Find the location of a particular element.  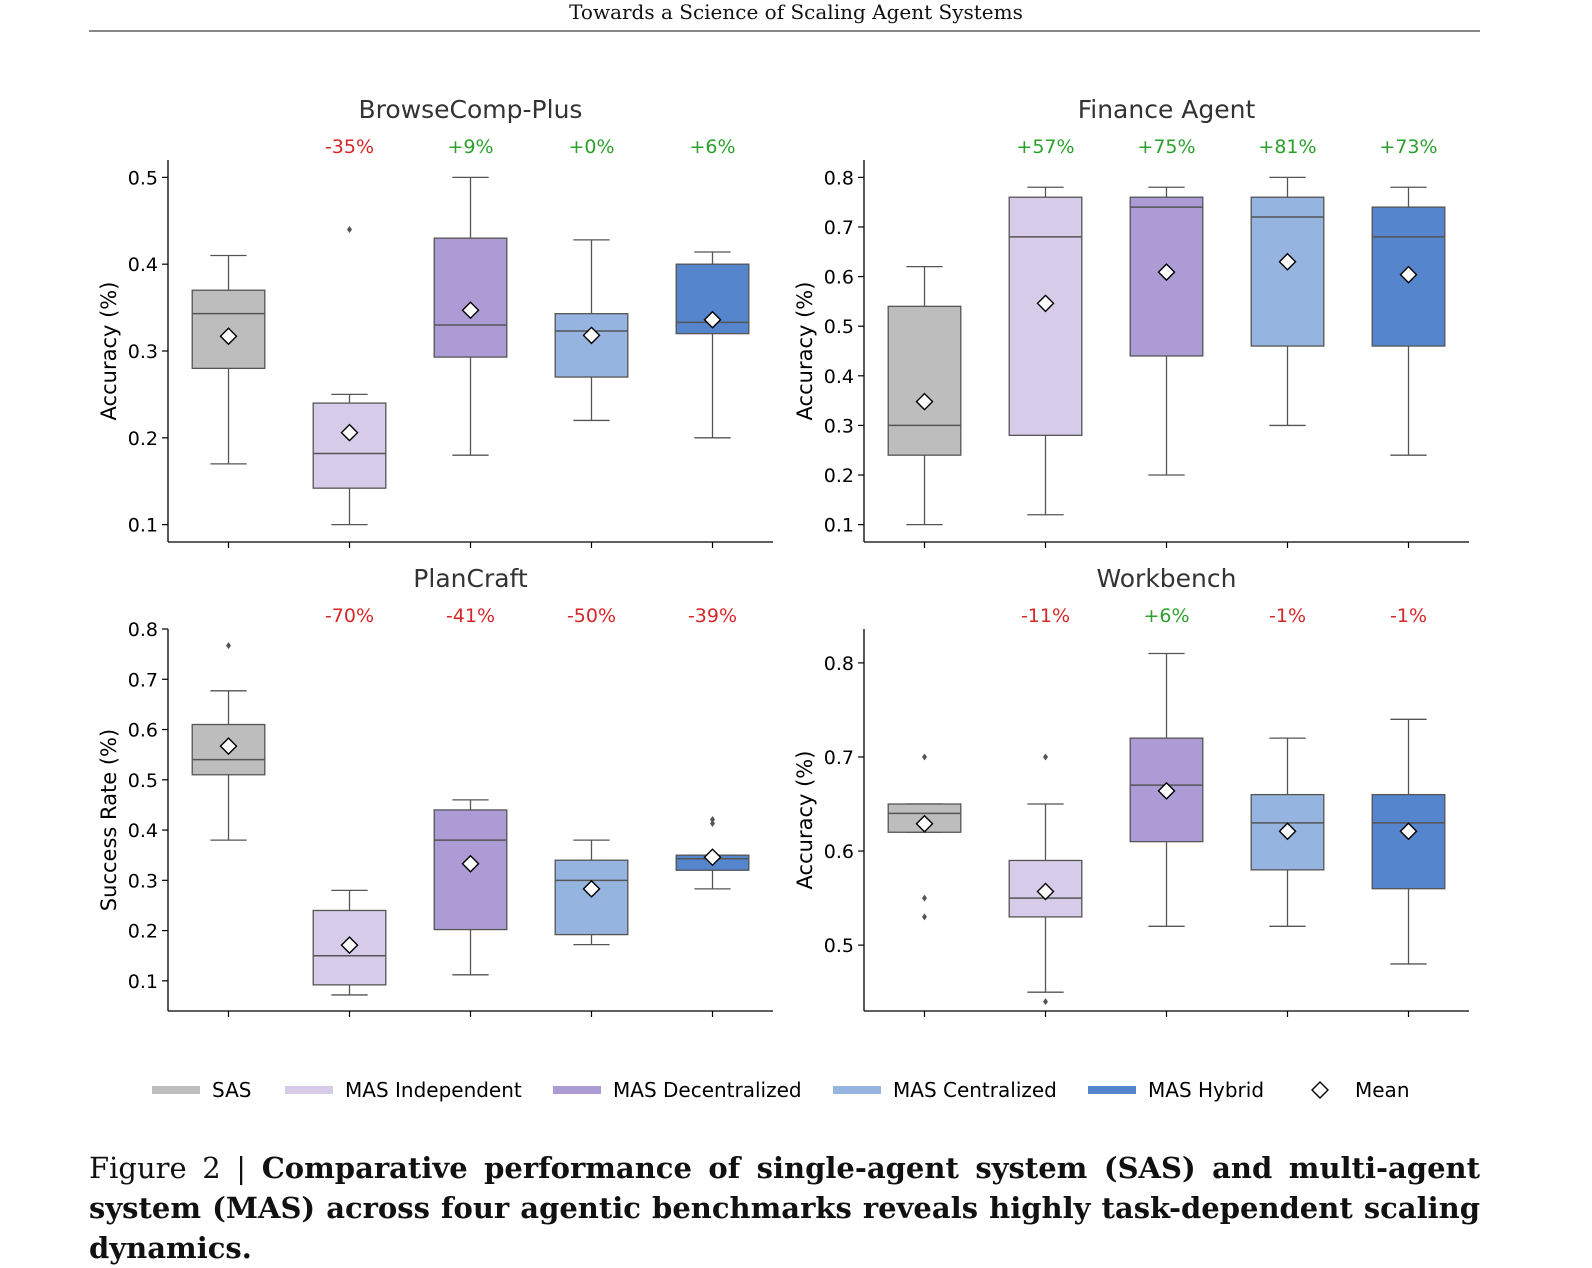

change-annotation: -11% is located at coordinates (1045, 616).